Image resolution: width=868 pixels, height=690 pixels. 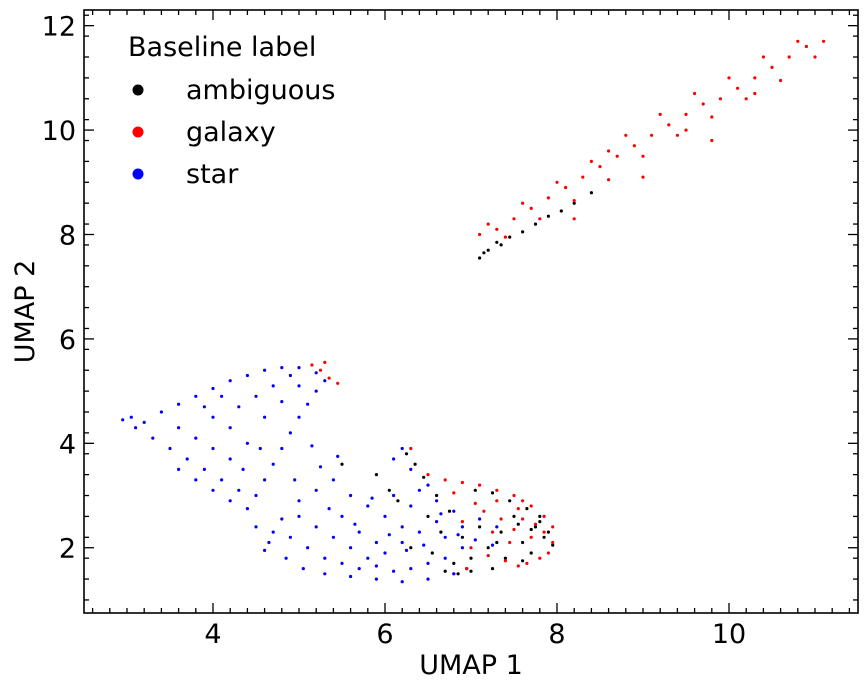 What do you see at coordinates (260, 90) in the screenshot?
I see `legend-label-ambiguous: ambiguous` at bounding box center [260, 90].